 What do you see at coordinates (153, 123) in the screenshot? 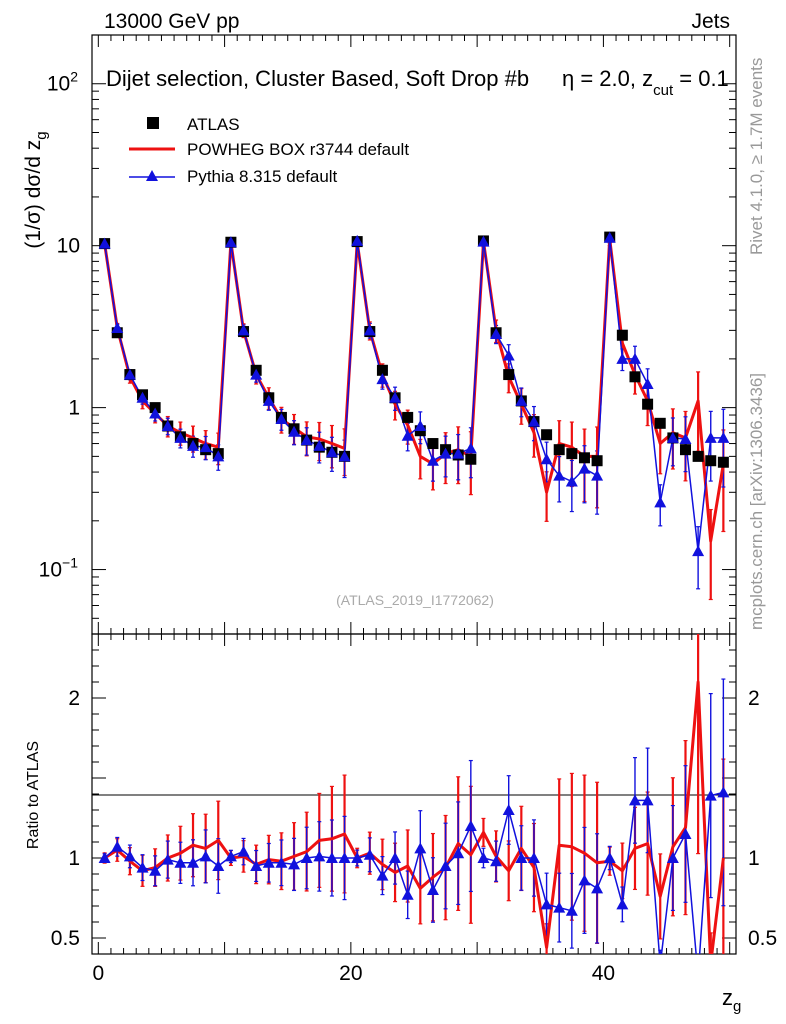
I see `legend-atlas-marker` at bounding box center [153, 123].